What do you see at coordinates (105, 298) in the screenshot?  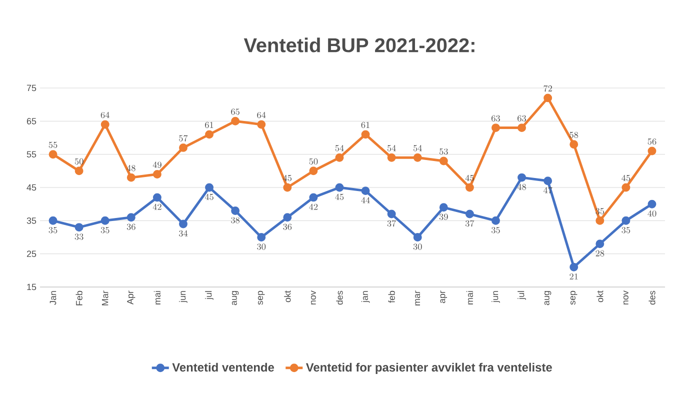 I see `x-tick-label: Mar` at bounding box center [105, 298].